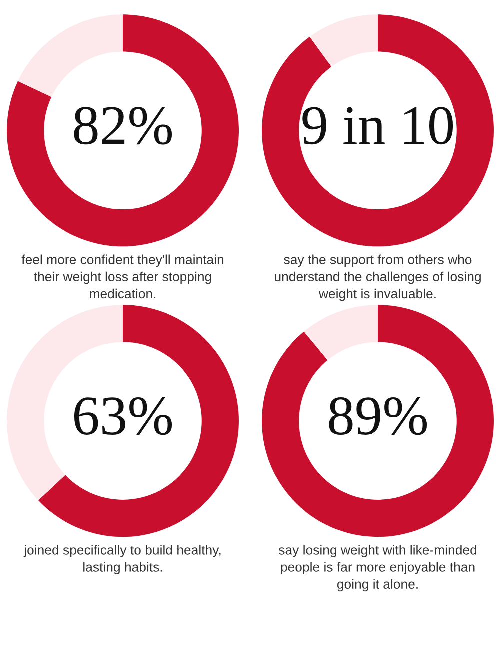 The image size is (500, 660). I want to click on text: 82%, so click(123, 126).